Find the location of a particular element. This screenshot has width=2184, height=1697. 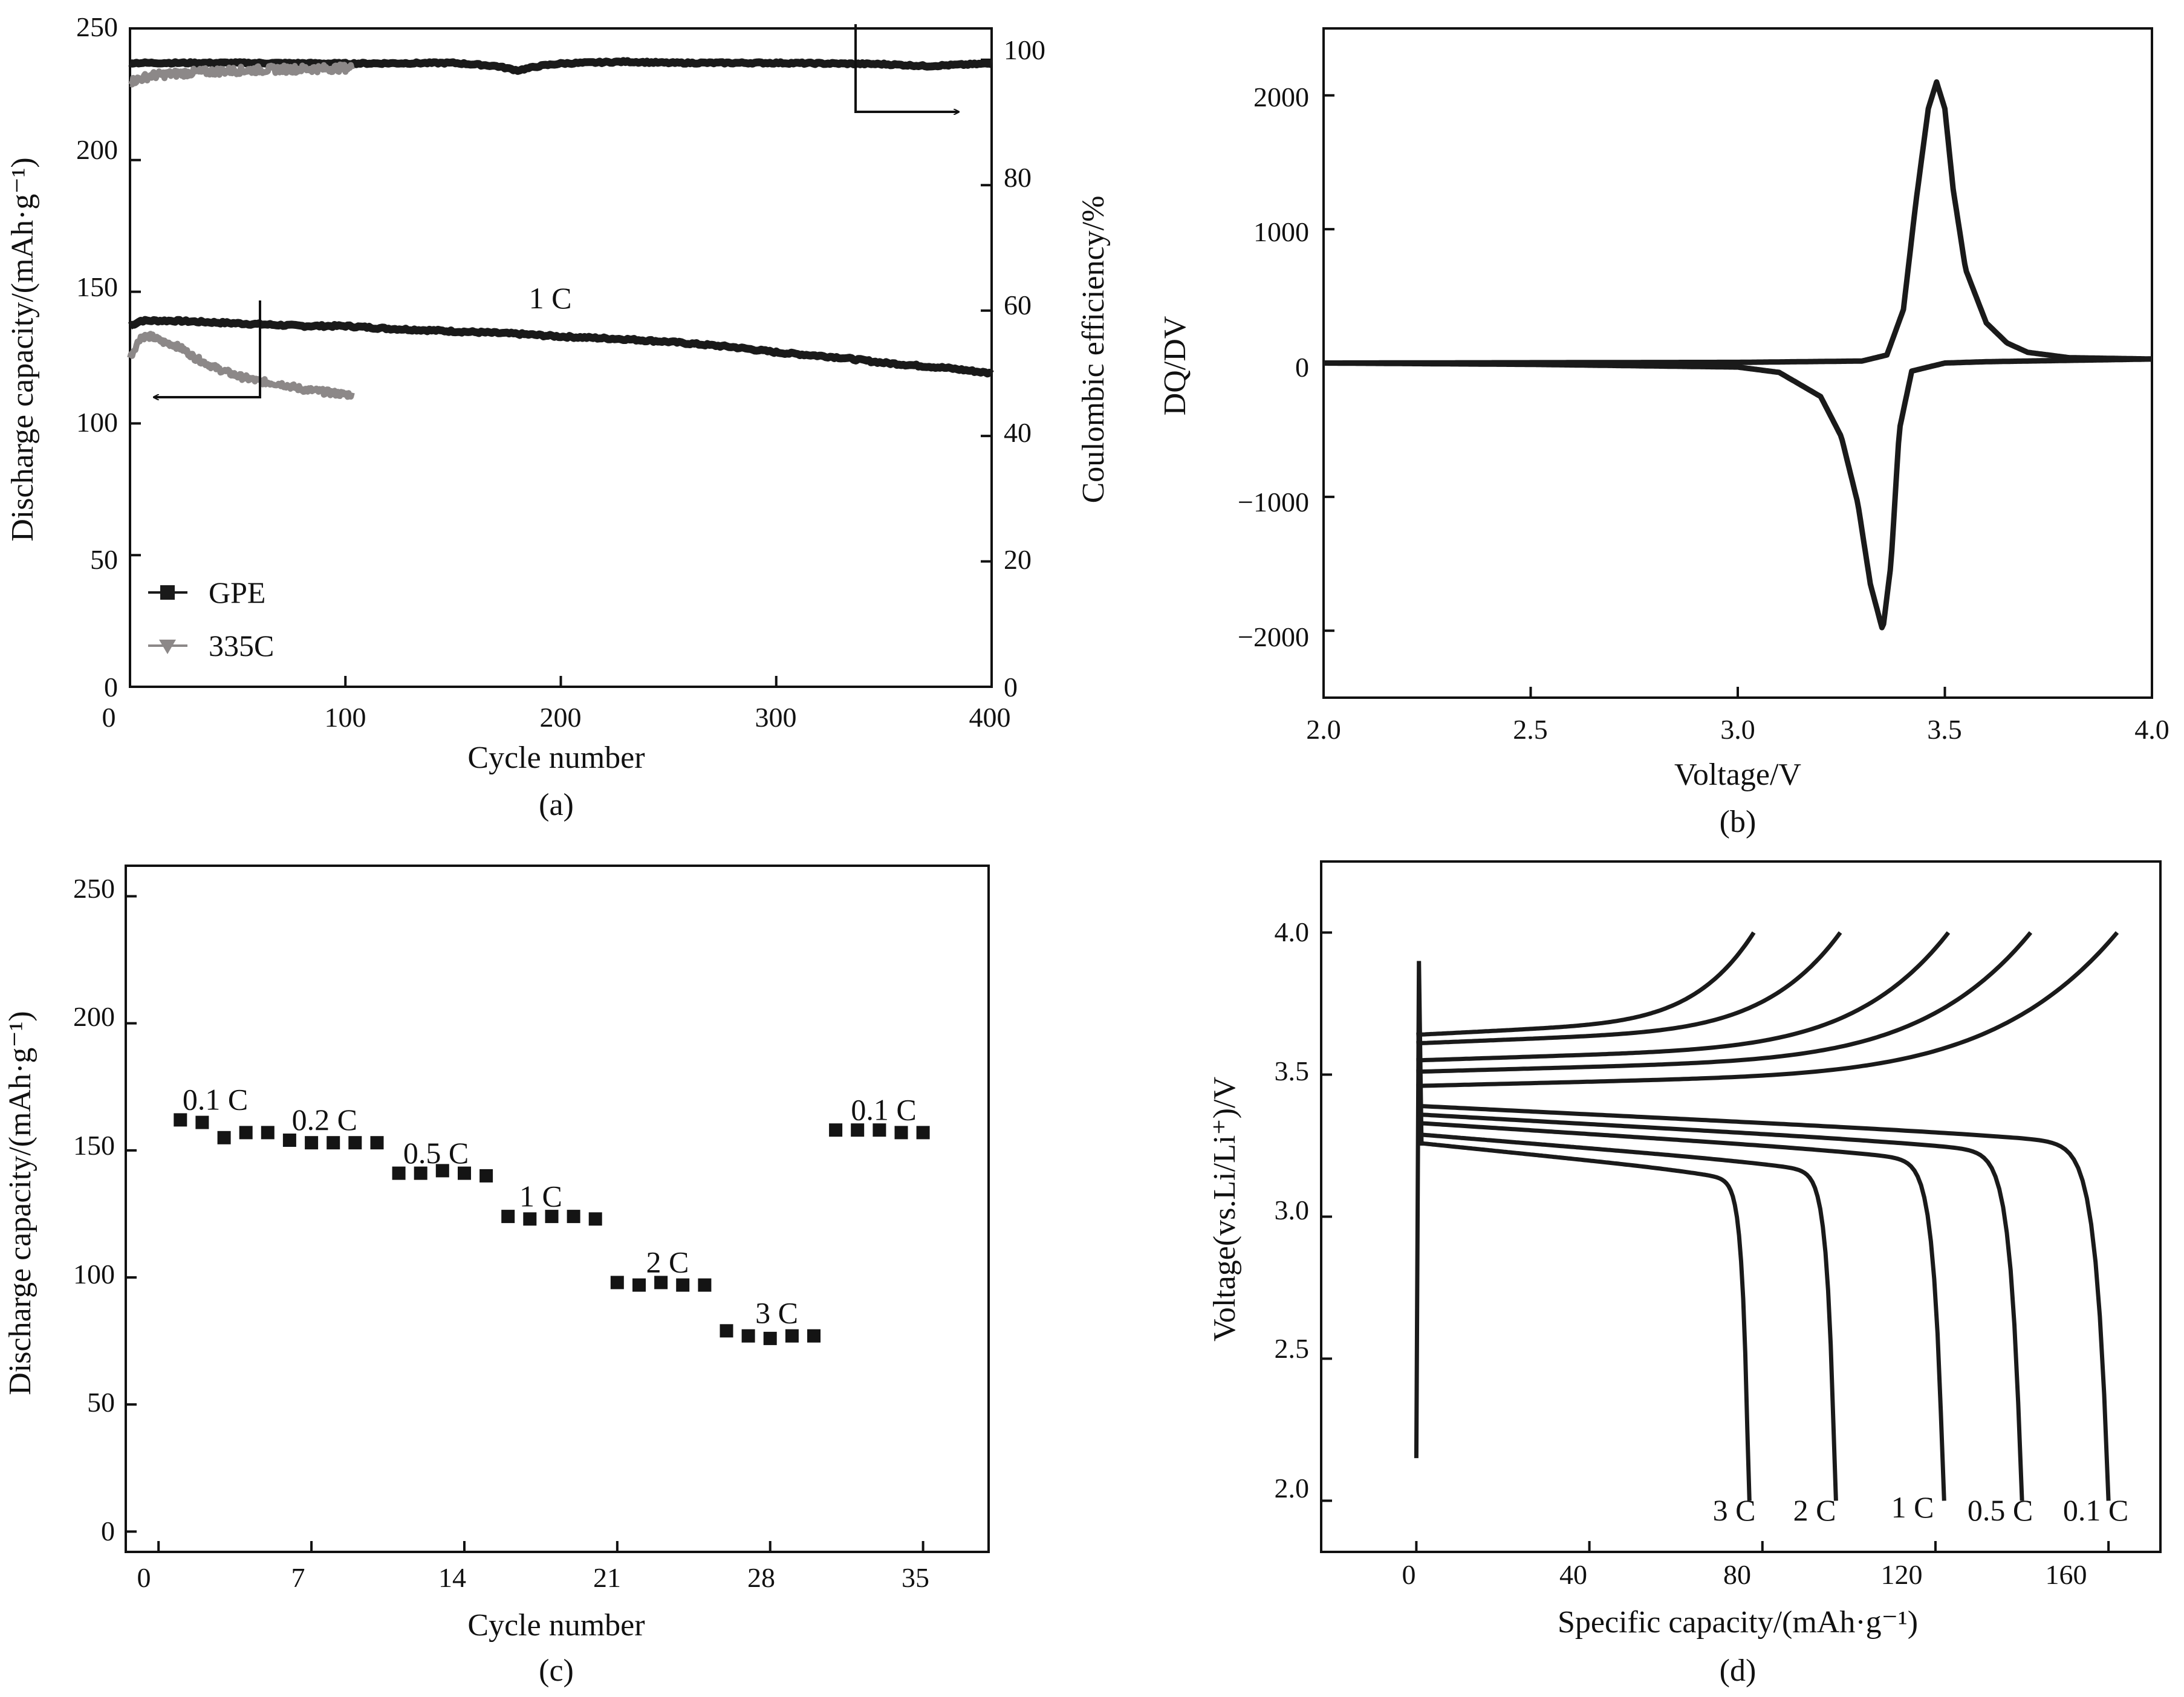

a-xtick-200: 200 is located at coordinates (561, 717).